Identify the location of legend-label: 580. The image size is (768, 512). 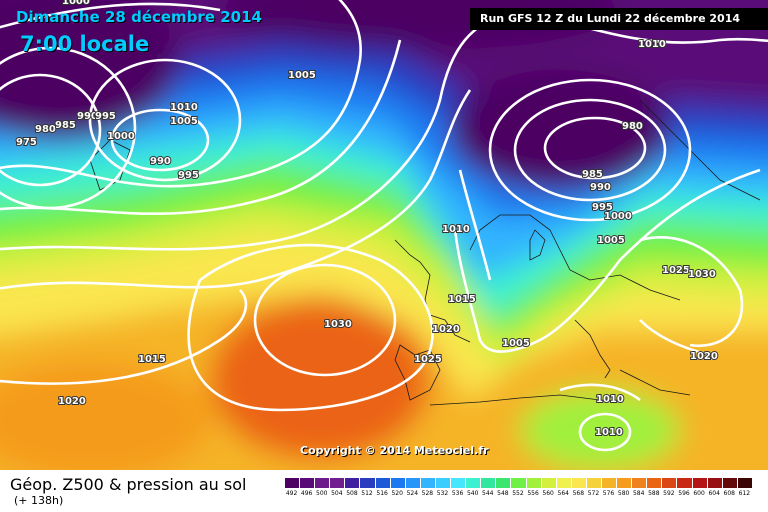
(623, 493).